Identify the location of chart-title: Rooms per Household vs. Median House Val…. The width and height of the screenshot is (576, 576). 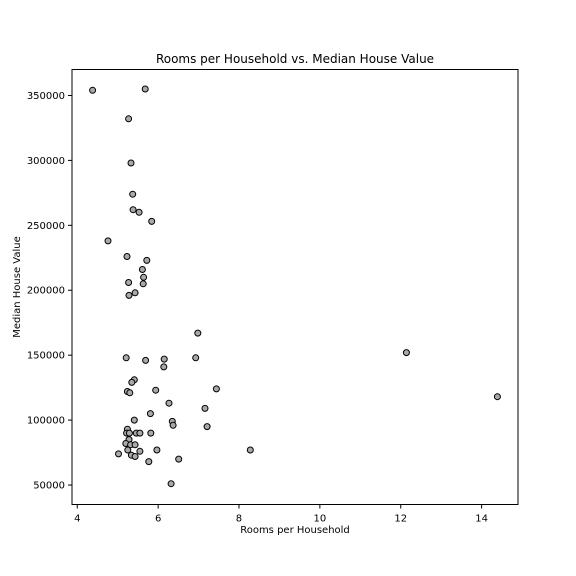
(295, 59).